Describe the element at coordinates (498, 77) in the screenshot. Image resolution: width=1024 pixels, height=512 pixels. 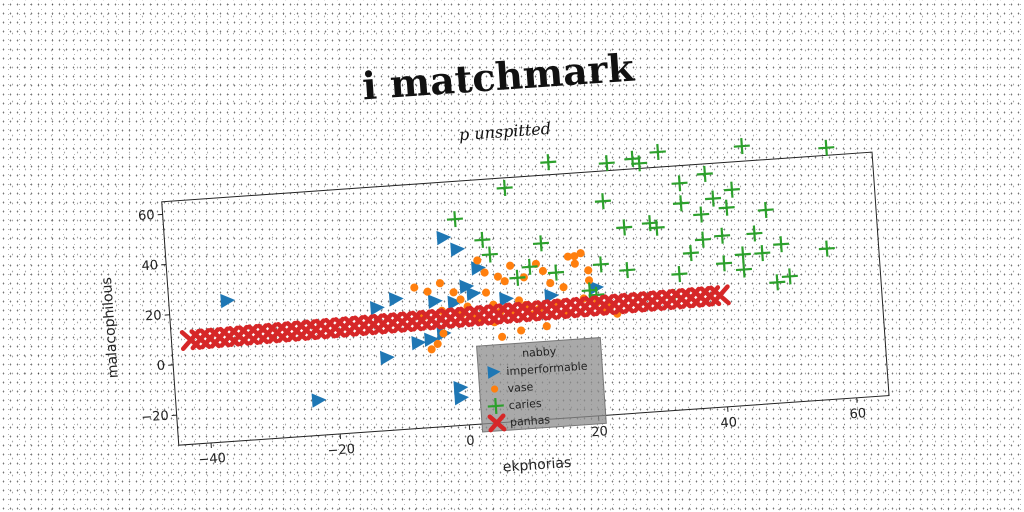
I see `chart-title: i matchmark` at that location.